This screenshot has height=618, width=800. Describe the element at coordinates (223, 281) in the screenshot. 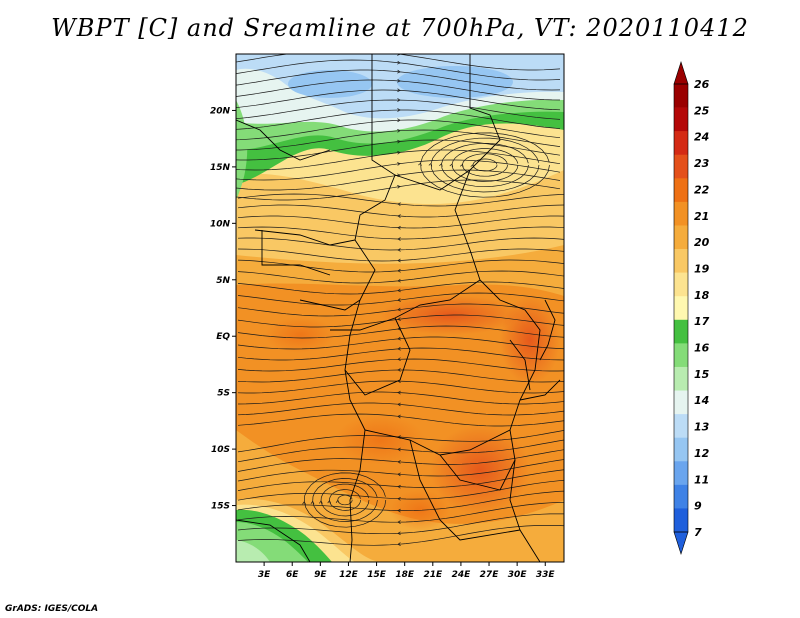

I see `lat-tick-label: 5N` at that location.